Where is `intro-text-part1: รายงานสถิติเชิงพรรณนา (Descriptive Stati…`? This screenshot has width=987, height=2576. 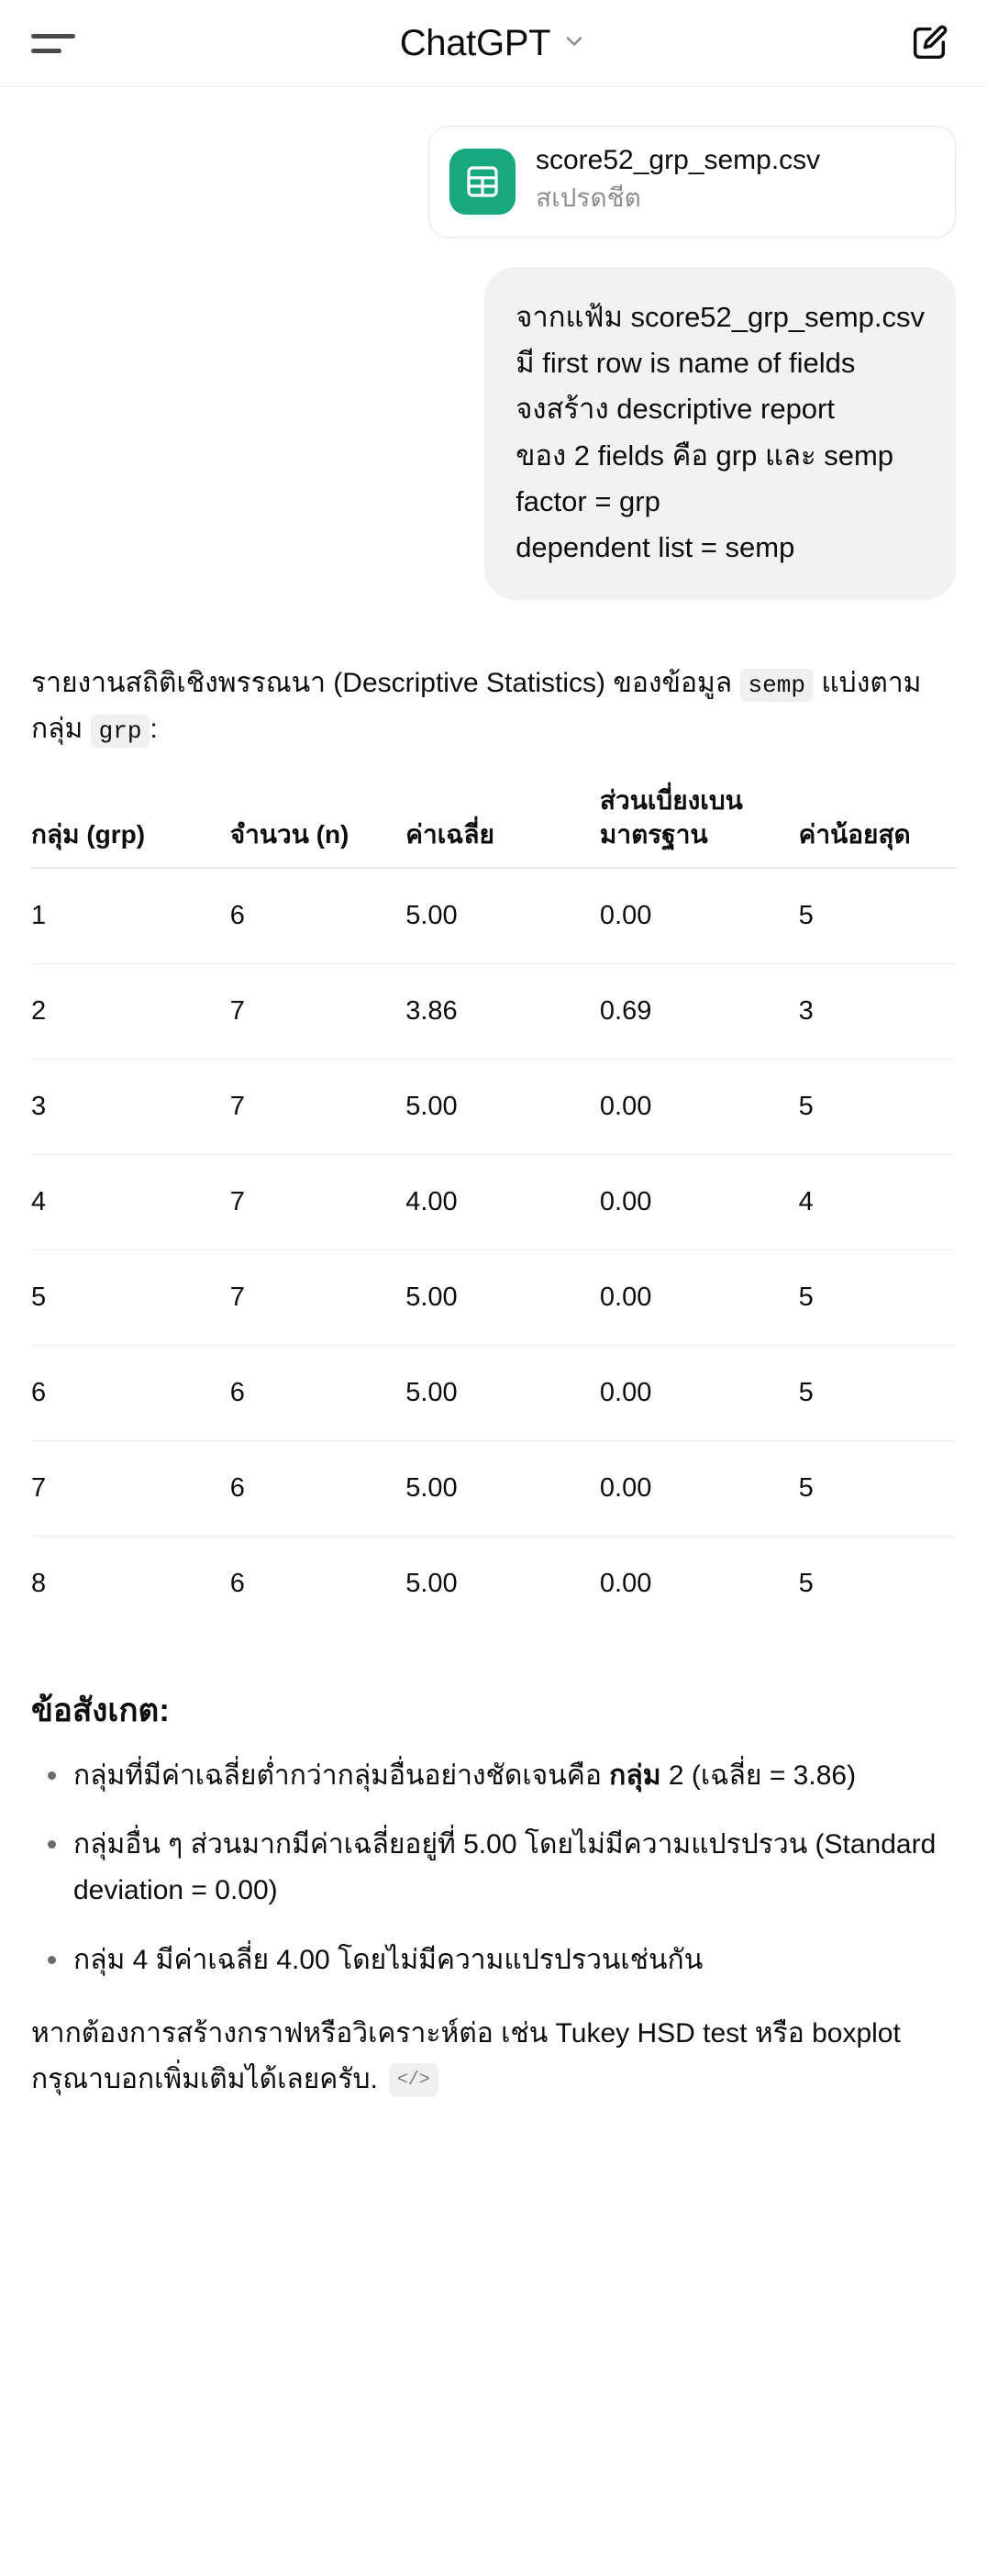
intro-text-part1: รายงานสถิติเชิงพรรณนา (Descriptive Stati… is located at coordinates (382, 683).